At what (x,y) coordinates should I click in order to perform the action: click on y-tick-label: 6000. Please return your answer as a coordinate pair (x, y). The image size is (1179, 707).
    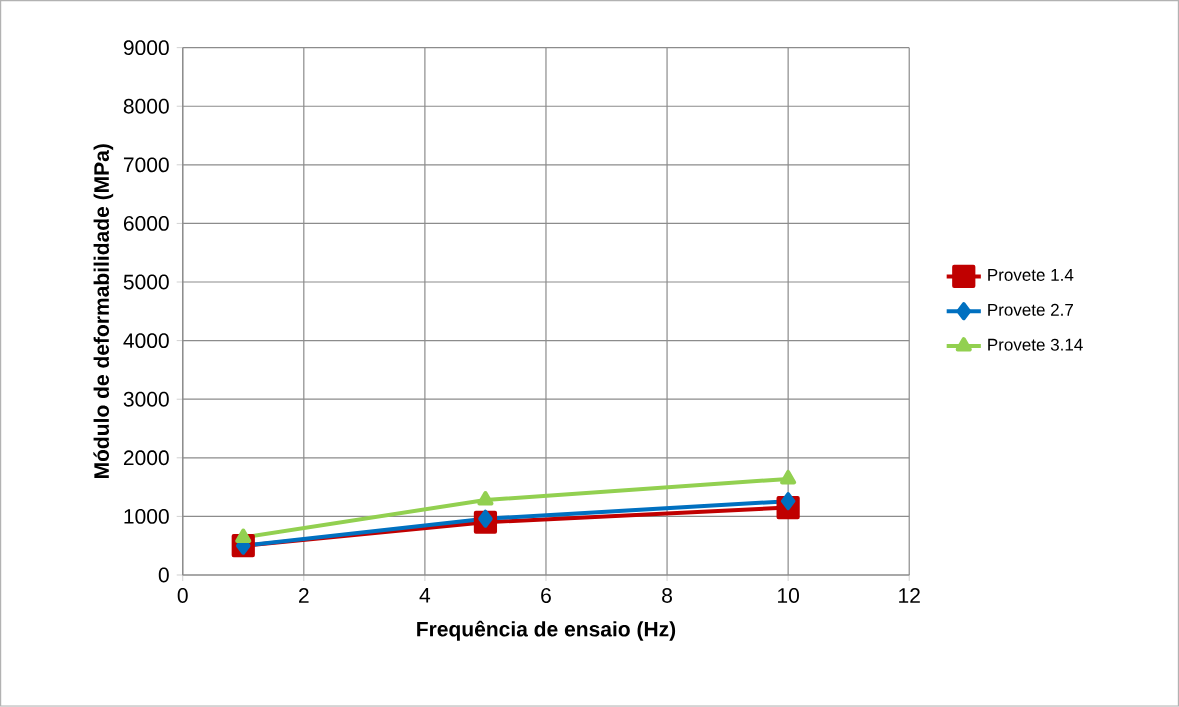
    Looking at the image, I should click on (146, 224).